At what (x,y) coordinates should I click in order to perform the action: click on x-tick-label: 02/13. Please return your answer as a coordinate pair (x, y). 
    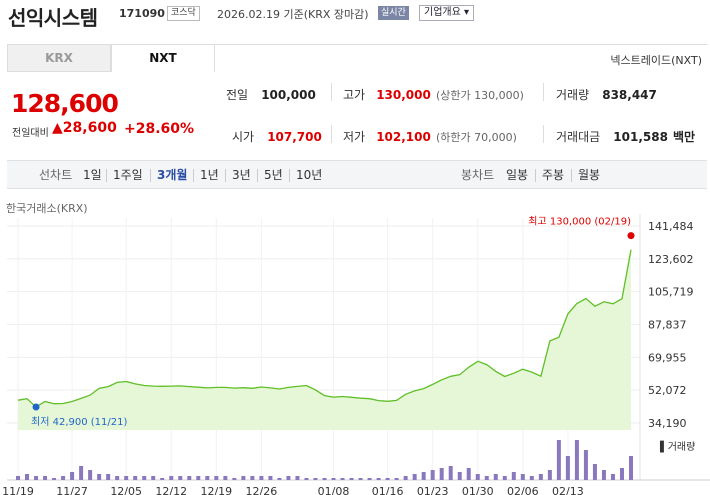
    Looking at the image, I should click on (568, 490).